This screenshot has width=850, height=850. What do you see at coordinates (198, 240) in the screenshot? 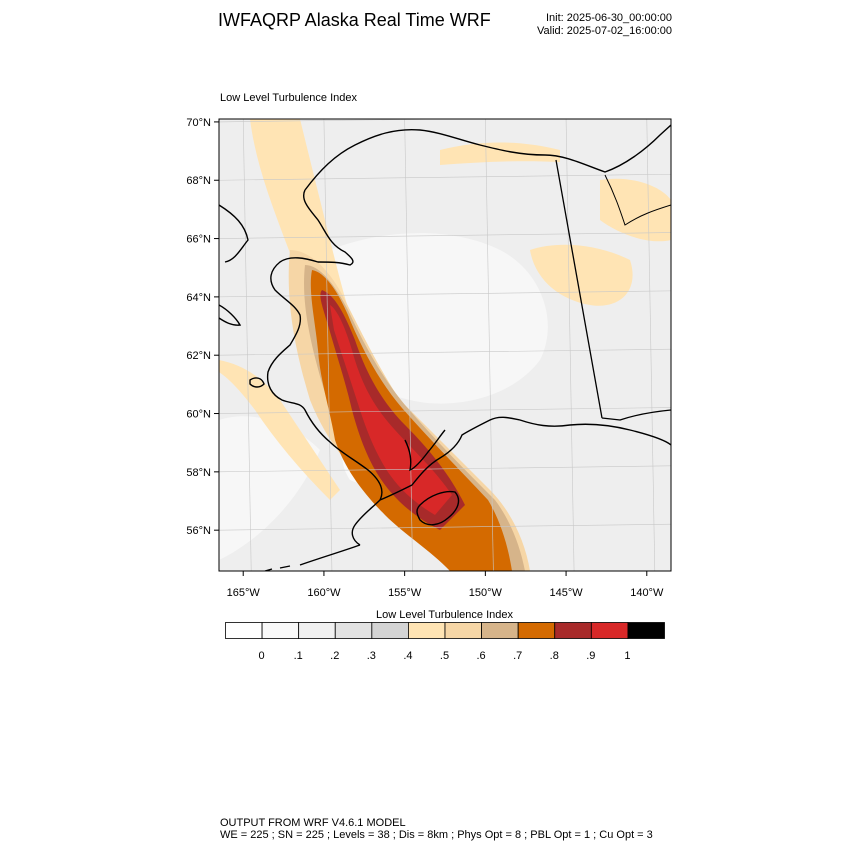
I see `lat-tick-label: 66°N` at bounding box center [198, 240].